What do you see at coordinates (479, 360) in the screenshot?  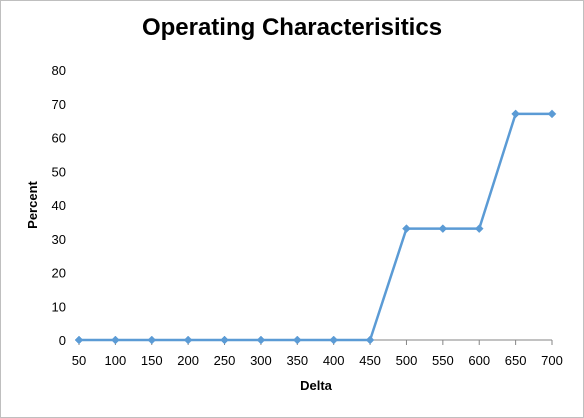 I see `x-tick-label: 600` at bounding box center [479, 360].